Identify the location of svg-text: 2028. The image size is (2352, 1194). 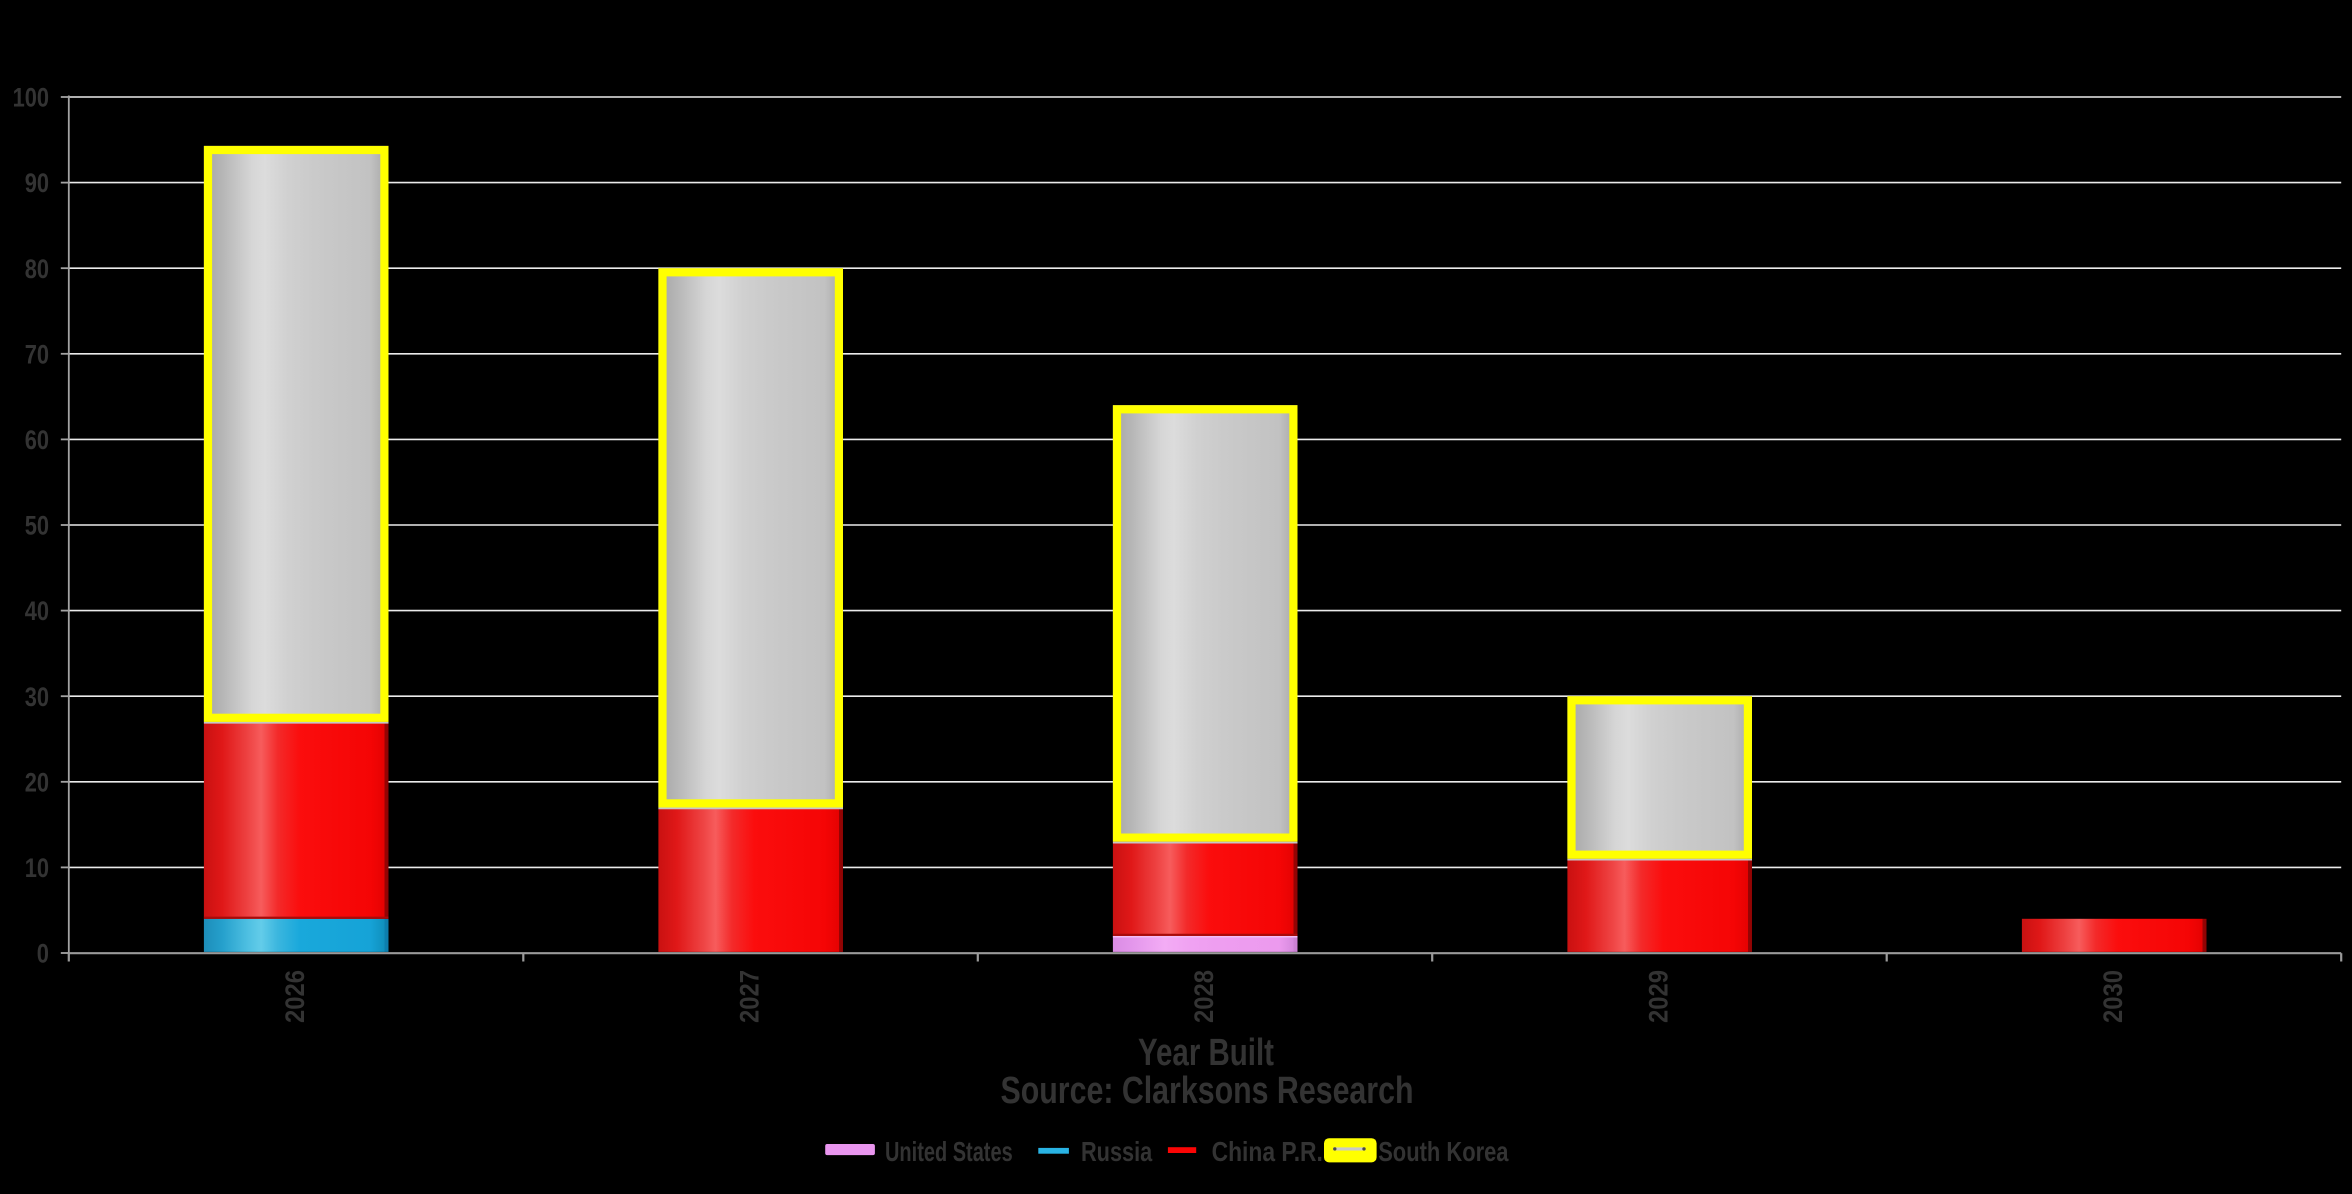
(1204, 996).